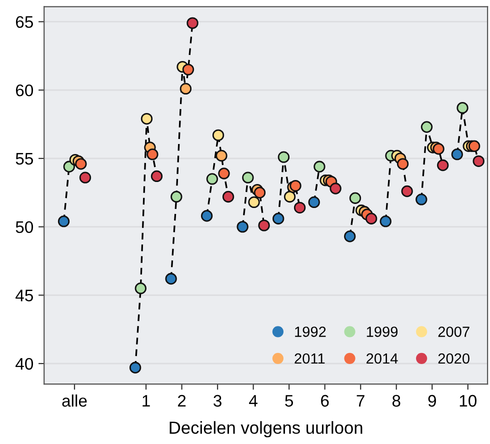 This screenshot has height=444, width=490. What do you see at coordinates (25, 227) in the screenshot?
I see `y-tick-label: 50` at bounding box center [25, 227].